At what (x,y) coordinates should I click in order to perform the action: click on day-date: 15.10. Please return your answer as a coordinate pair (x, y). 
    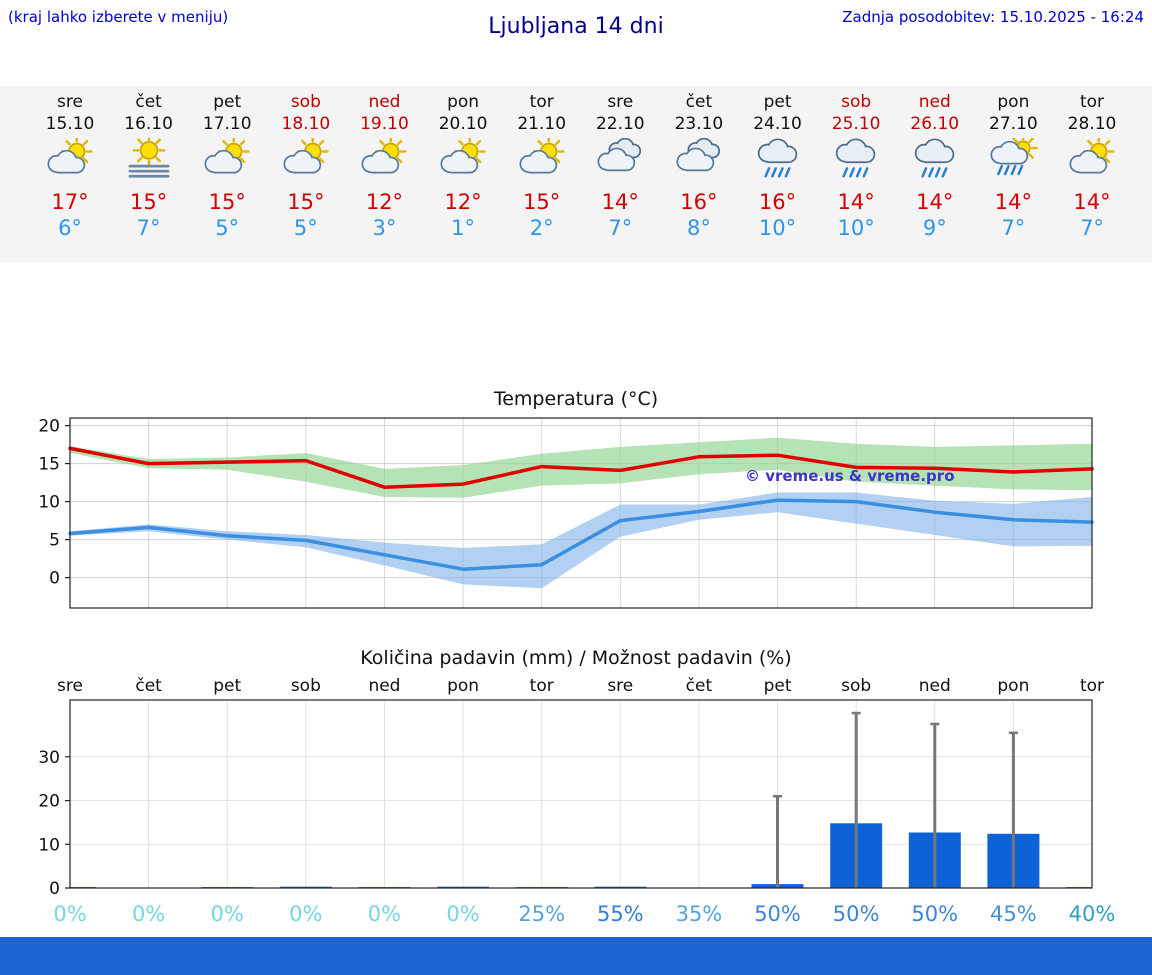
    Looking at the image, I should click on (70, 124).